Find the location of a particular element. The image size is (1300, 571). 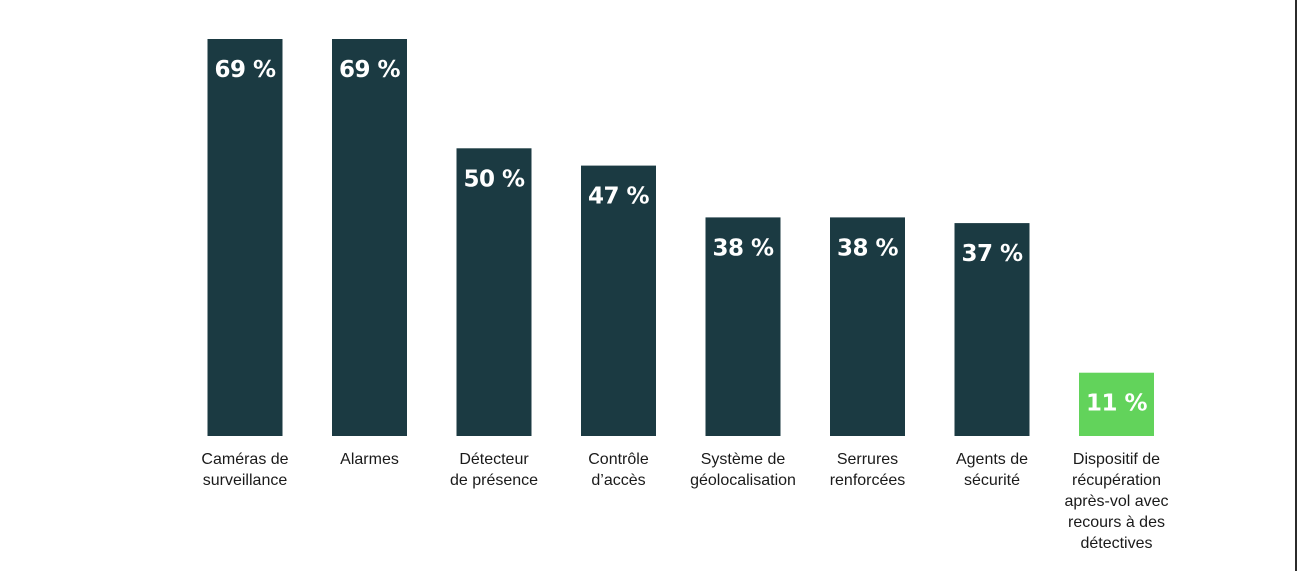

category-label: Détecteur de présence is located at coordinates (494, 470).